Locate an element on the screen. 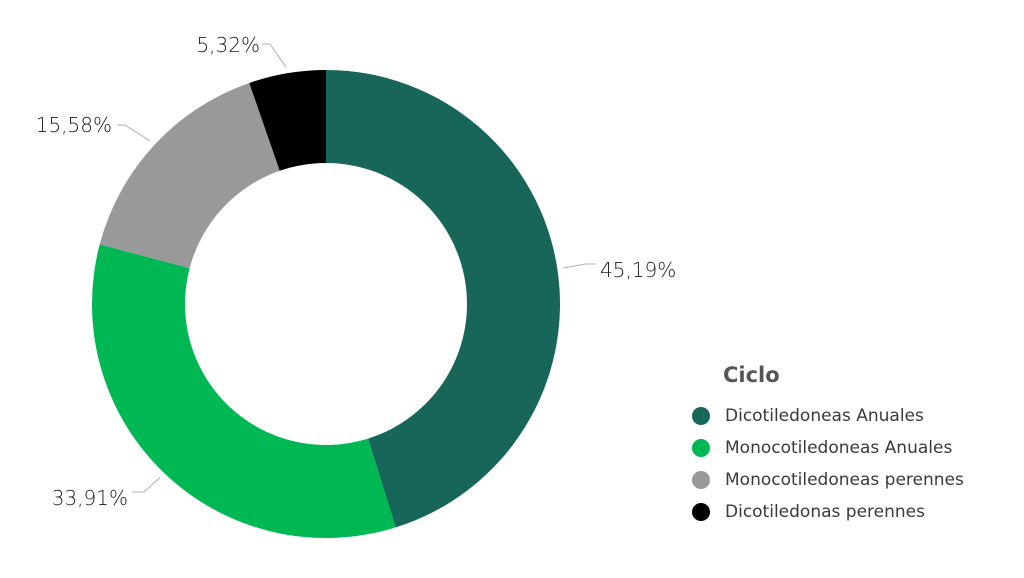  legend-item: Monocotiledoneas perennes is located at coordinates (852, 480).